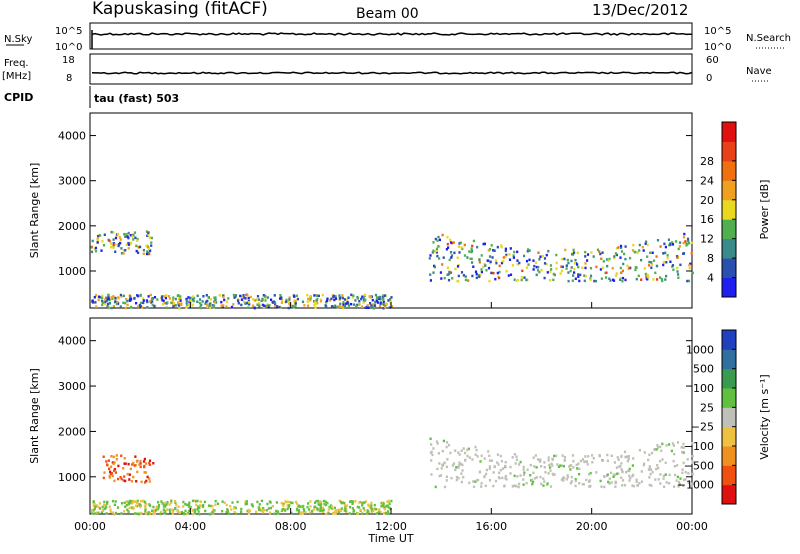 The width and height of the screenshot is (800, 554). Describe the element at coordinates (68, 31) in the screenshot. I see `nsky-tick-top: 10^5` at that location.